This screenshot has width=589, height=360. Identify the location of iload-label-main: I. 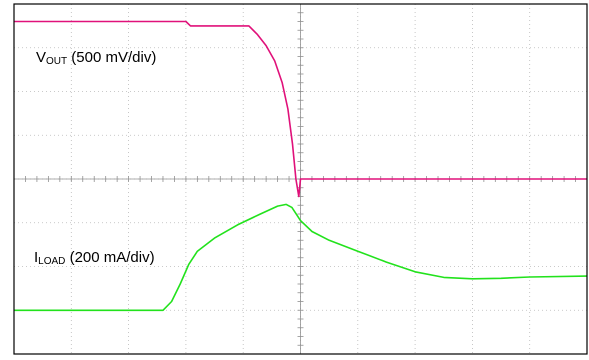
(36, 257).